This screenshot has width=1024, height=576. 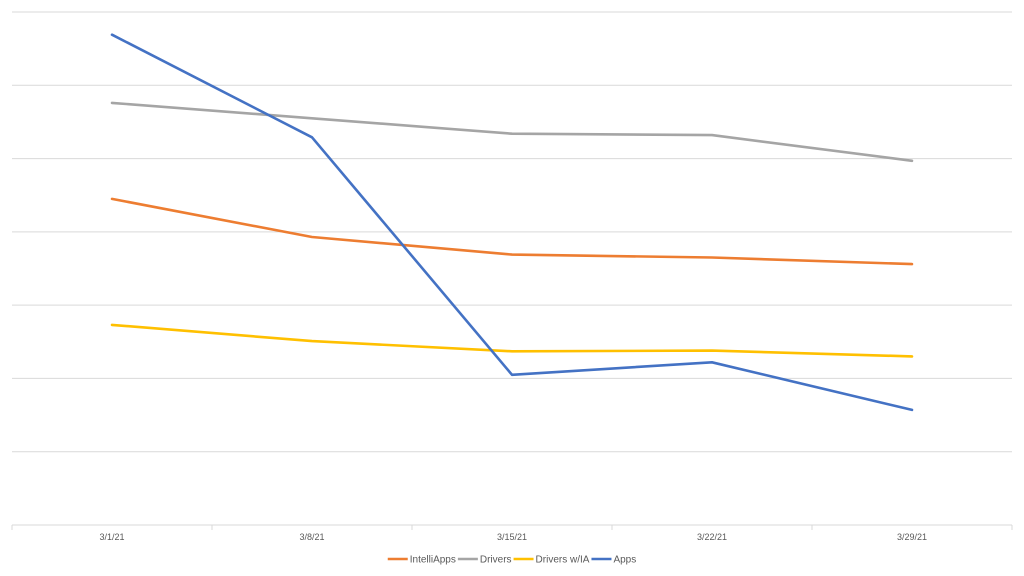 What do you see at coordinates (563, 560) in the screenshot?
I see `legend-label: Drivers w/IA` at bounding box center [563, 560].